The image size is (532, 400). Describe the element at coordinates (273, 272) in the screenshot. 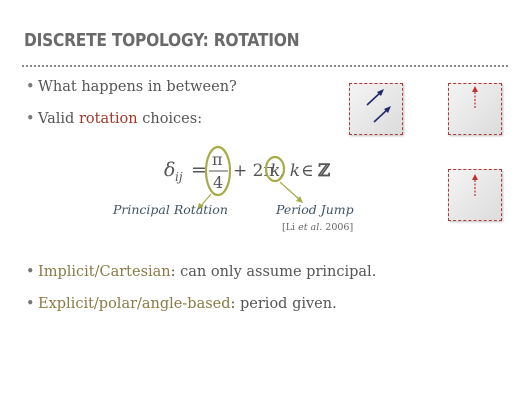

I see `implicit-rest: : can only assume principal.` at that location.